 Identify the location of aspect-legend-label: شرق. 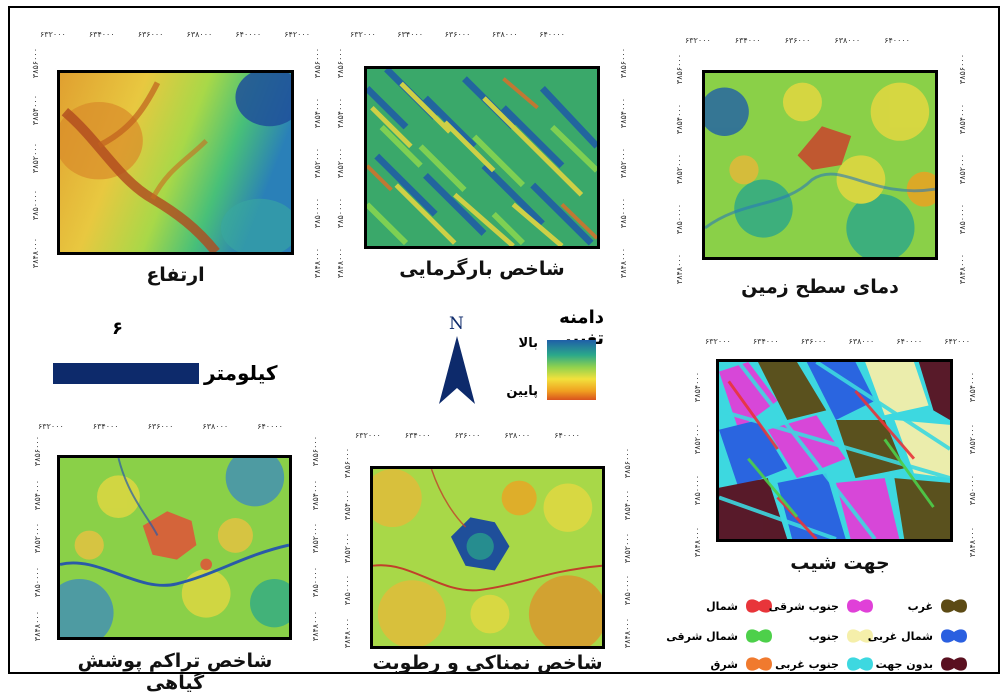
(724, 664).